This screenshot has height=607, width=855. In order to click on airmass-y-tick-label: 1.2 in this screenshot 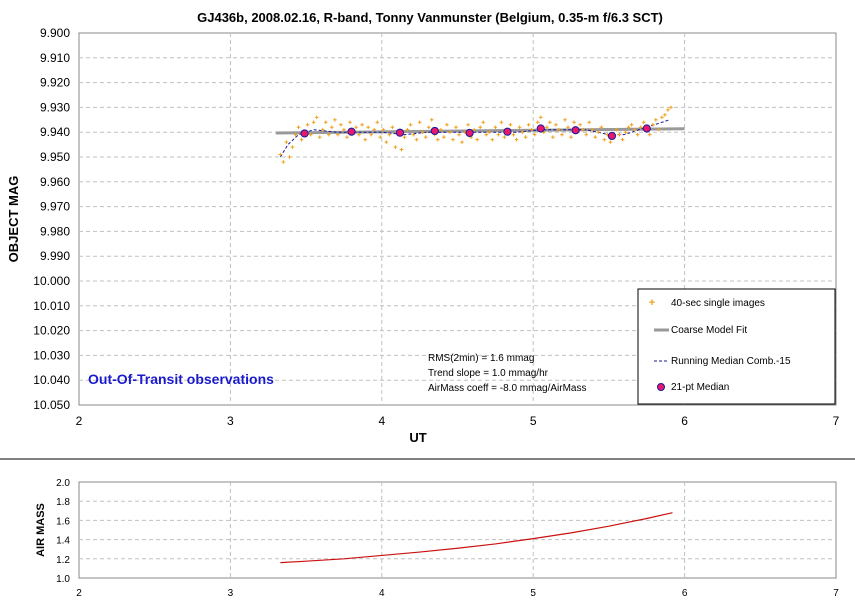, I will do `click(63, 560)`.